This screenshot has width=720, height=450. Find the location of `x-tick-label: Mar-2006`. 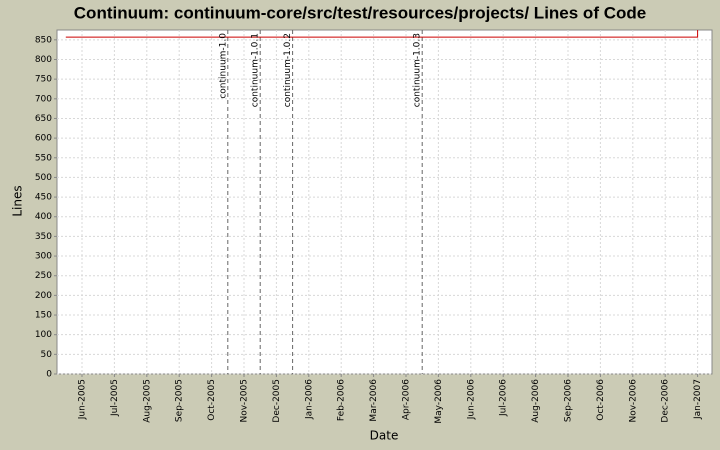

x-tick-label: Mar-2006 is located at coordinates (374, 400).